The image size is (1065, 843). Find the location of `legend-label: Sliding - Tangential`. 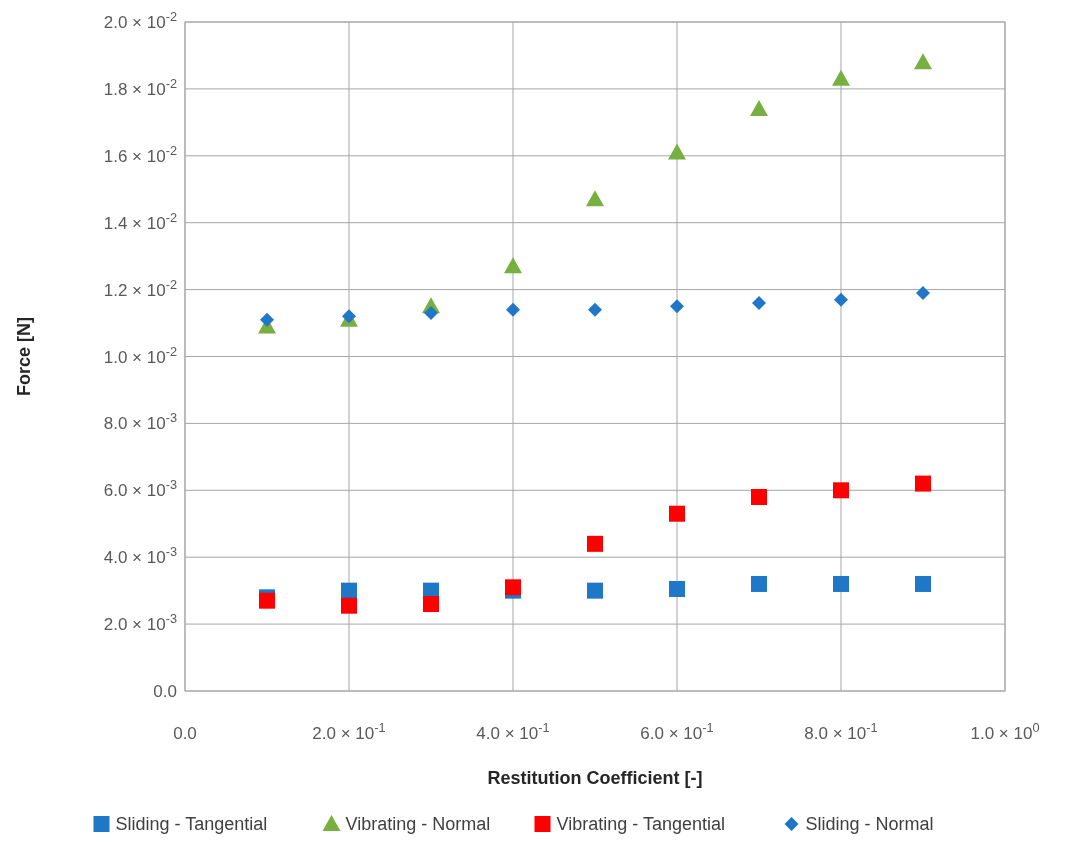

legend-label: Sliding - Tangential is located at coordinates (191, 824).